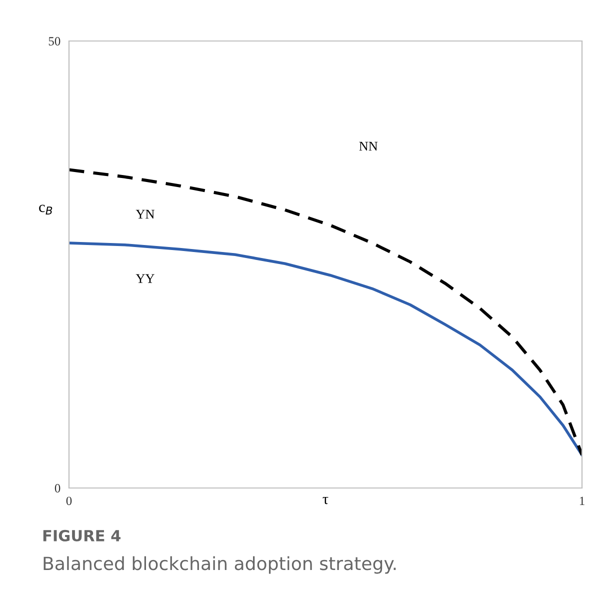 The height and width of the screenshot is (598, 615). I want to click on x-tick-label: 1, so click(582, 501).